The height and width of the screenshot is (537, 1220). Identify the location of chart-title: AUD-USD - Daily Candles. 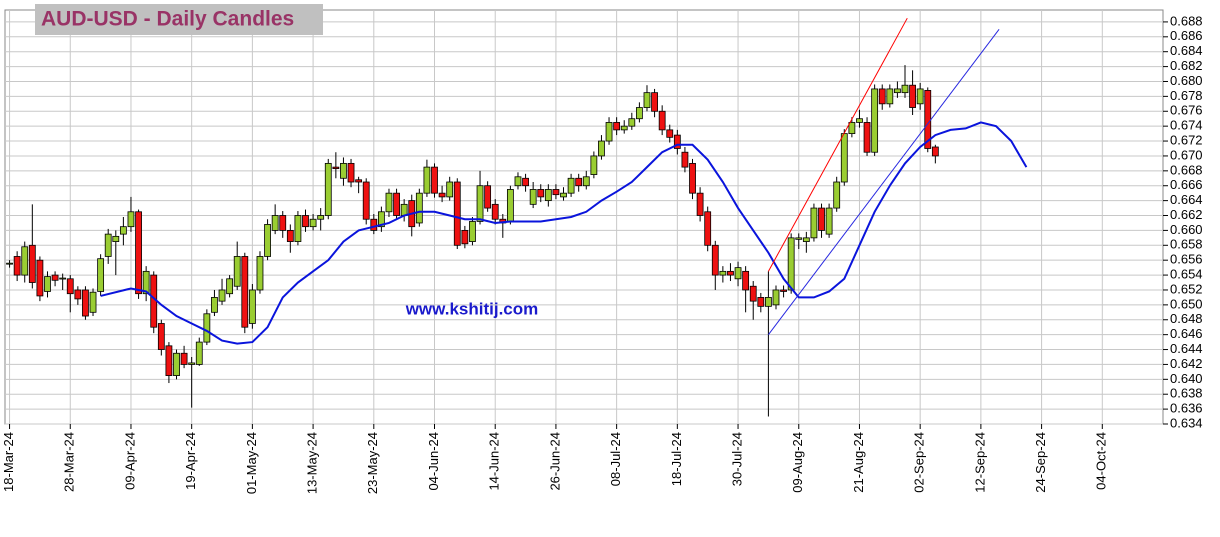
(167, 19).